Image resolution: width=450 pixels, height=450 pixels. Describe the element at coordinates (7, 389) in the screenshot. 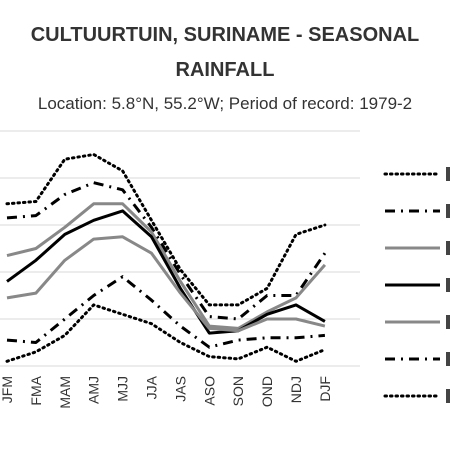

I see `x-tick-label: JFM` at that location.